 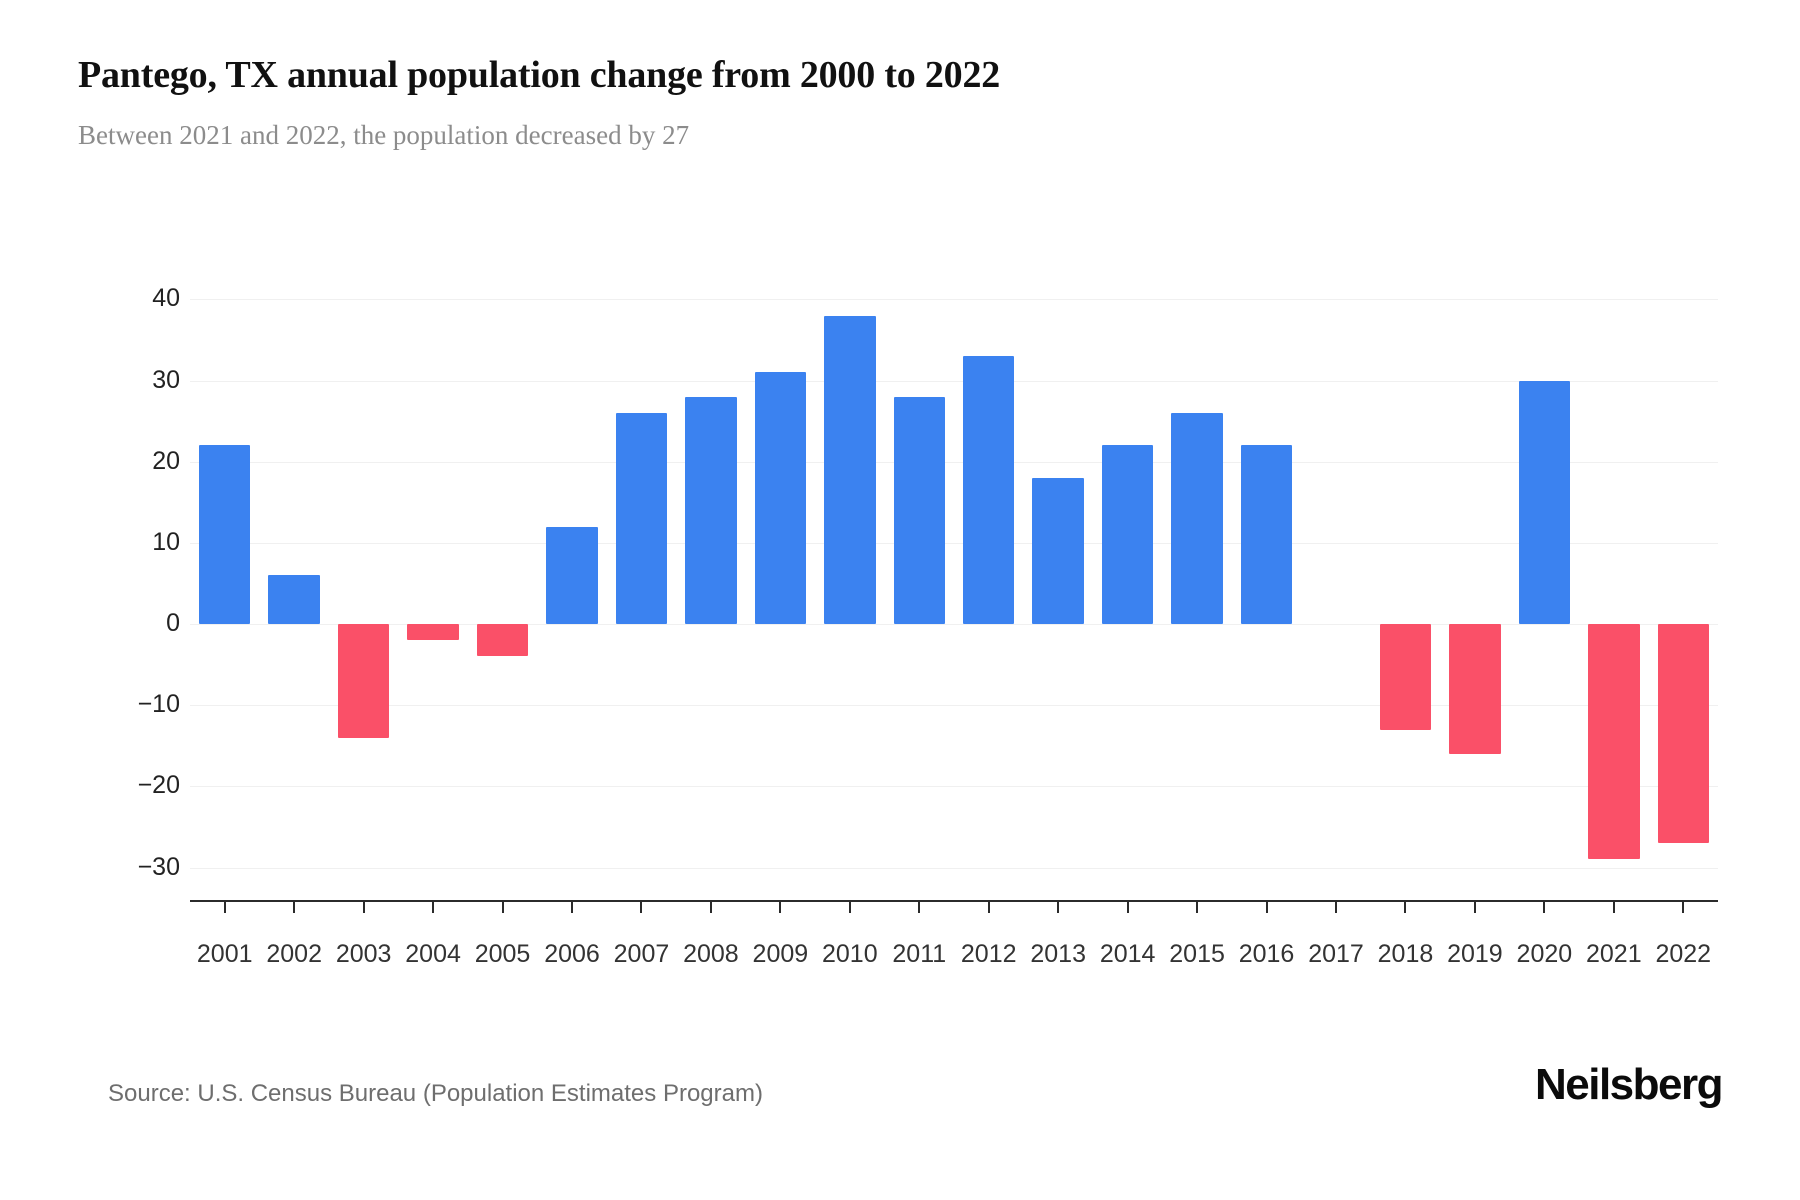 What do you see at coordinates (1197, 518) in the screenshot?
I see `bar-2015` at bounding box center [1197, 518].